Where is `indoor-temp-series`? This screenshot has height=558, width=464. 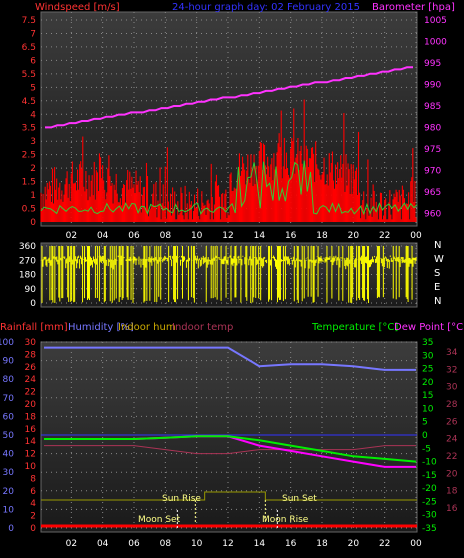
indoor-temp-series is located at coordinates (230, 450).